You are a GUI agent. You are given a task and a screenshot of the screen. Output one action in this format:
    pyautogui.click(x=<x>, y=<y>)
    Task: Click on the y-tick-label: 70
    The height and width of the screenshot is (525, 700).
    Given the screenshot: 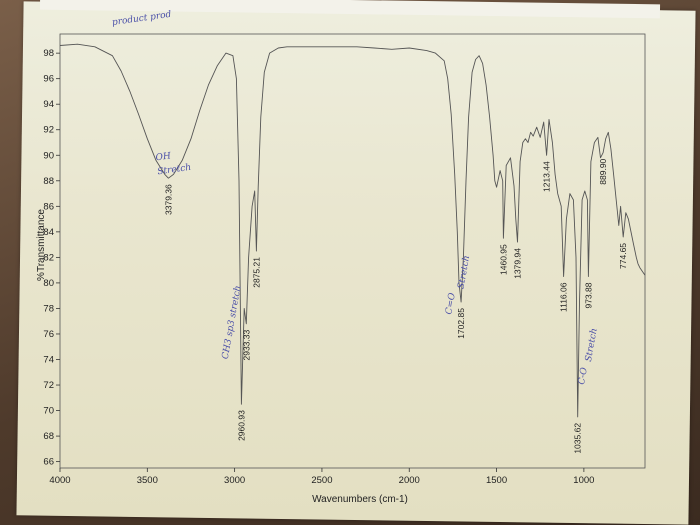 What is the action you would take?
    pyautogui.click(x=48, y=411)
    